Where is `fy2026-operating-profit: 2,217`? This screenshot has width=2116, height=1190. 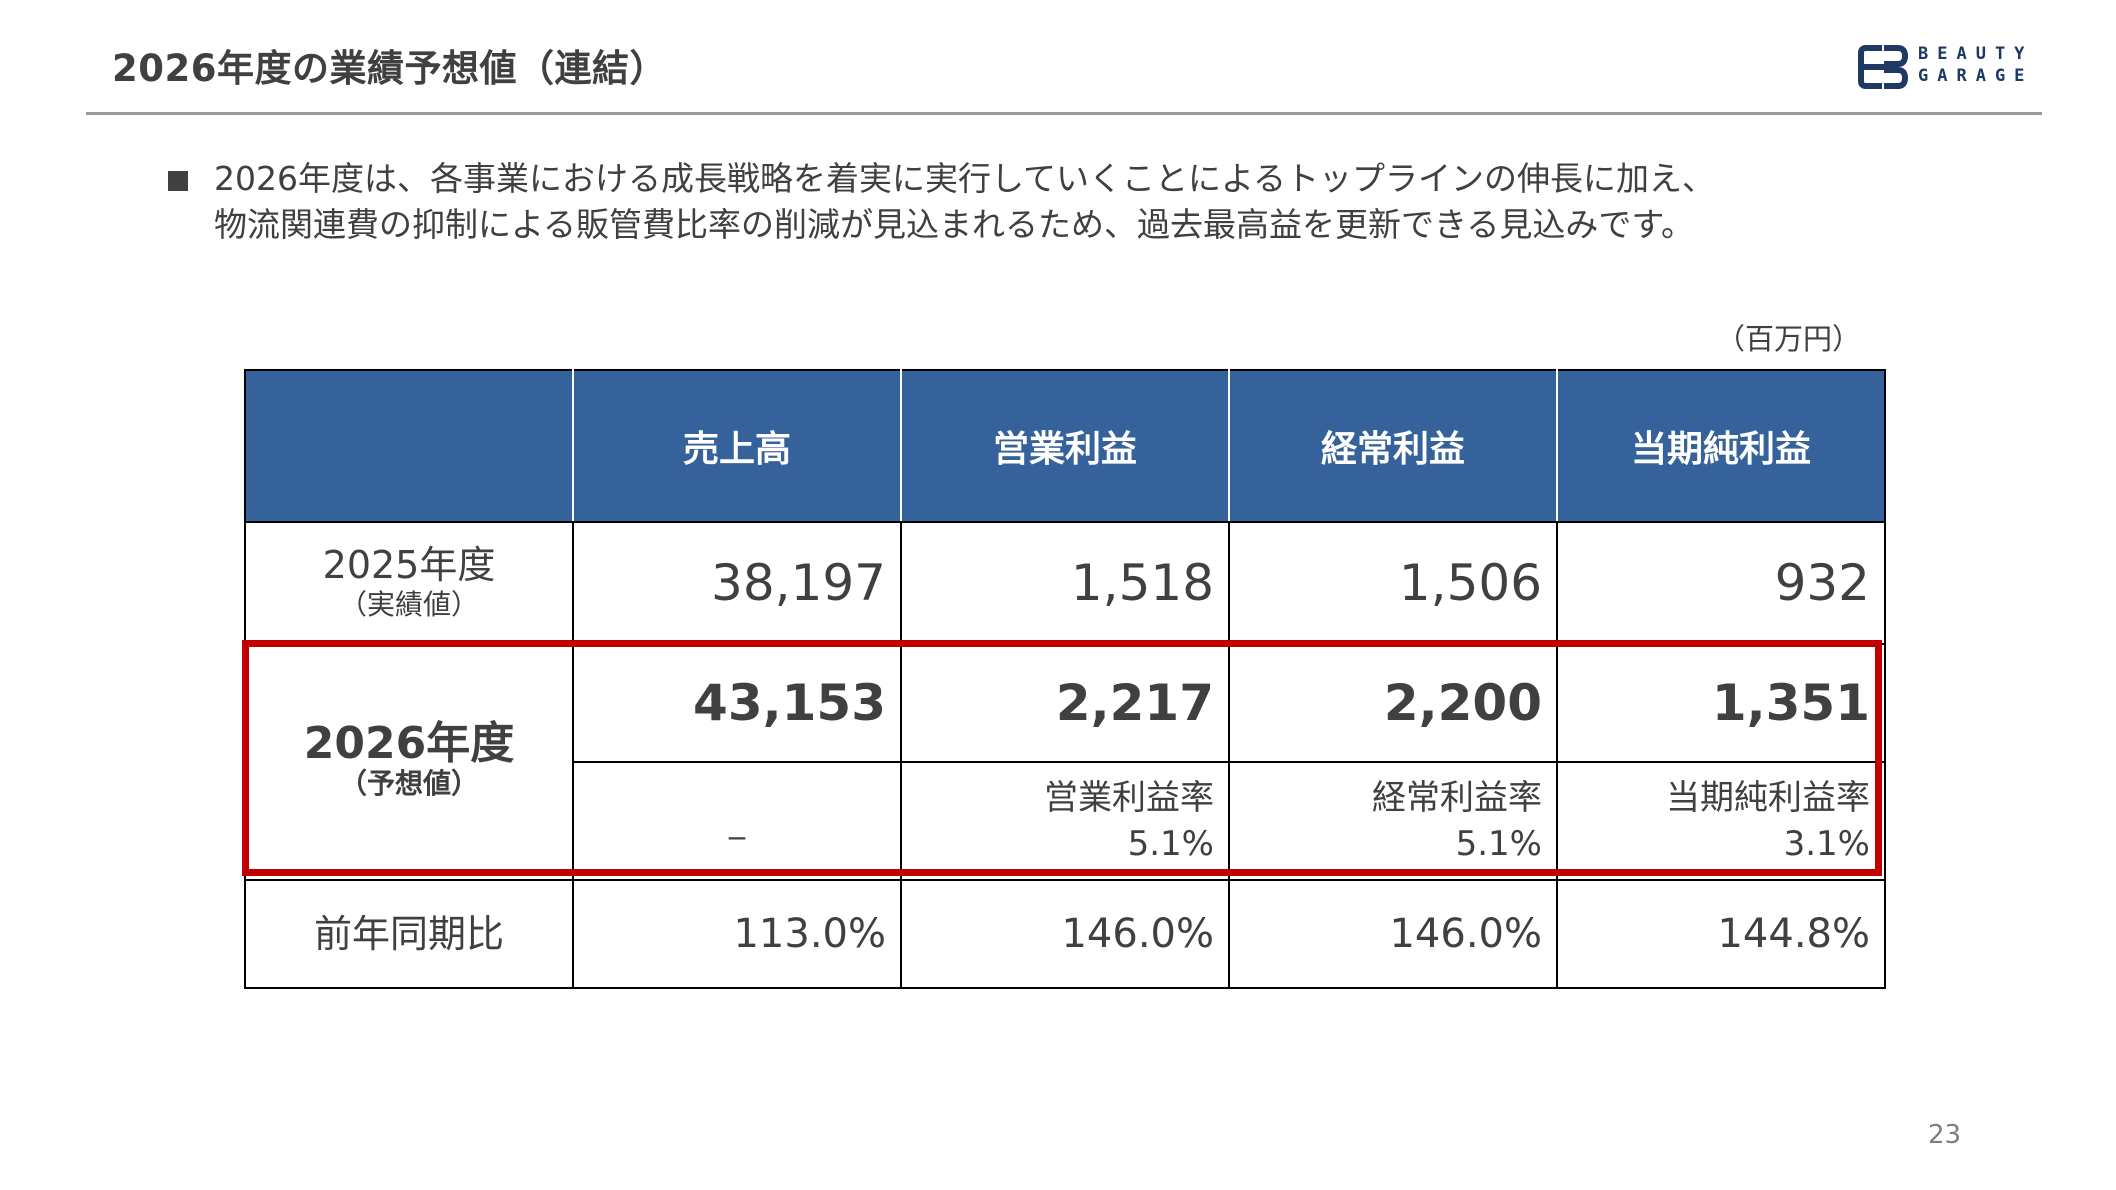 fy2026-operating-profit: 2,217 is located at coordinates (1065, 703).